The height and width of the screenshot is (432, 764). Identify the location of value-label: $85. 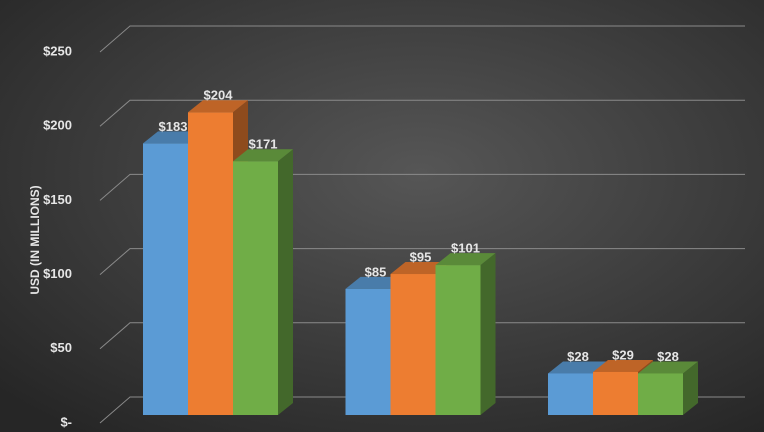
(376, 271).